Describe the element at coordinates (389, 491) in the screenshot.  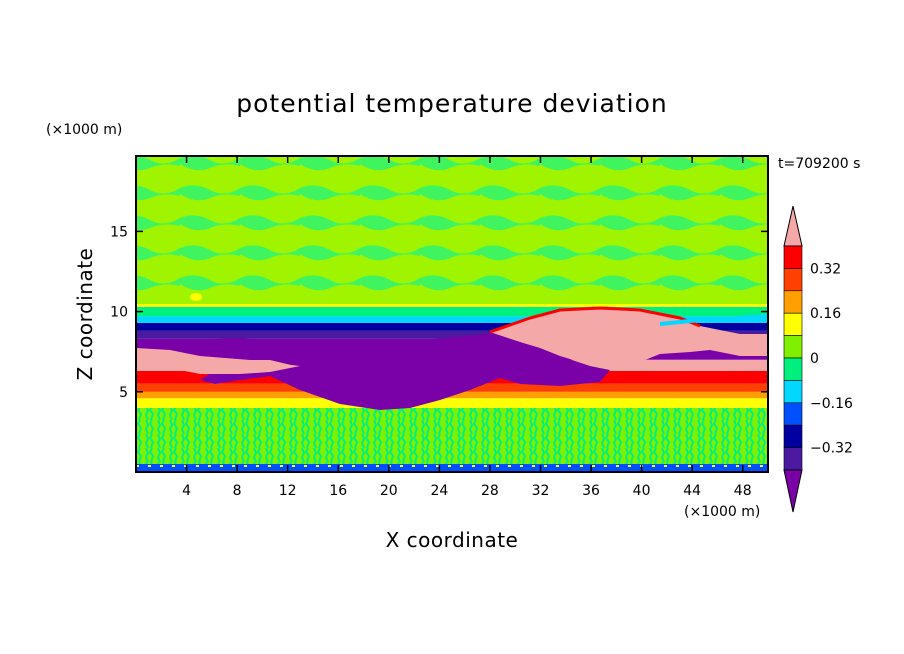
I see `x-tick-label: 20` at that location.